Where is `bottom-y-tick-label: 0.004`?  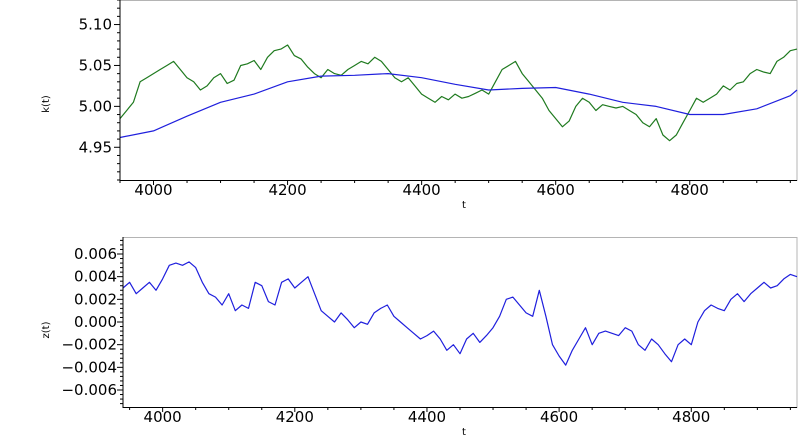 bottom-y-tick-label: 0.004 is located at coordinates (95, 277).